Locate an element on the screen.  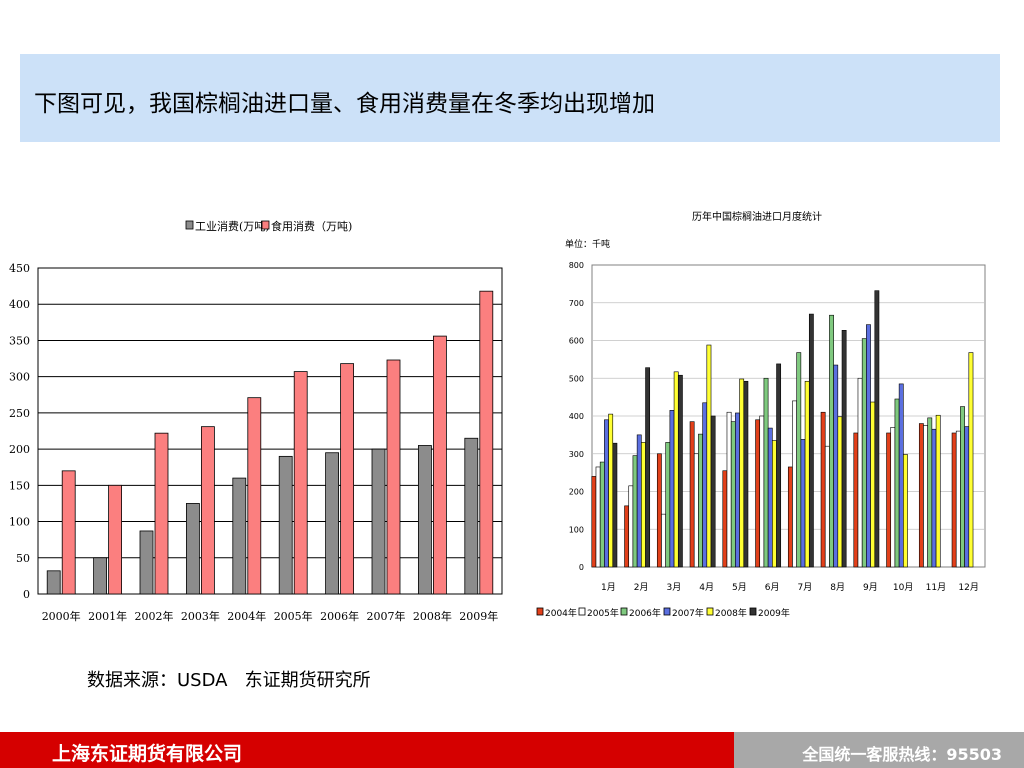
x-tick-label: 2004年 is located at coordinates (246, 616).